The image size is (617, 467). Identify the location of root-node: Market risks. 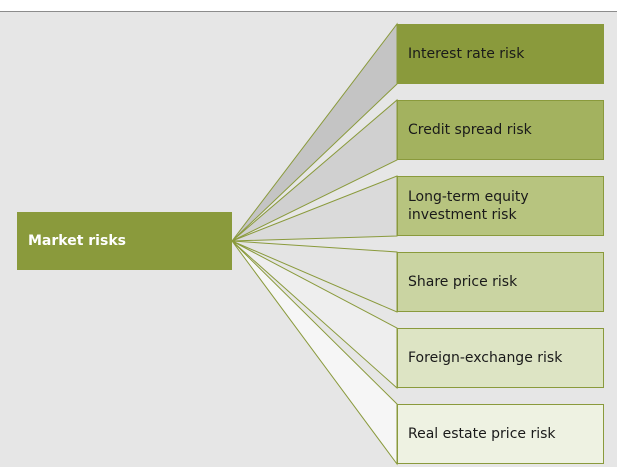
(124, 241).